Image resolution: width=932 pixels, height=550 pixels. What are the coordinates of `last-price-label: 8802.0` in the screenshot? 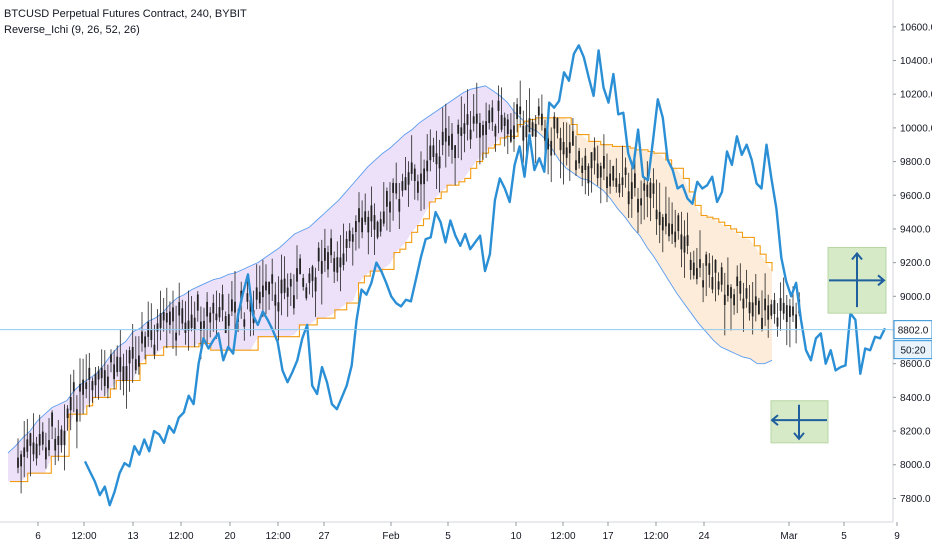 It's located at (913, 331).